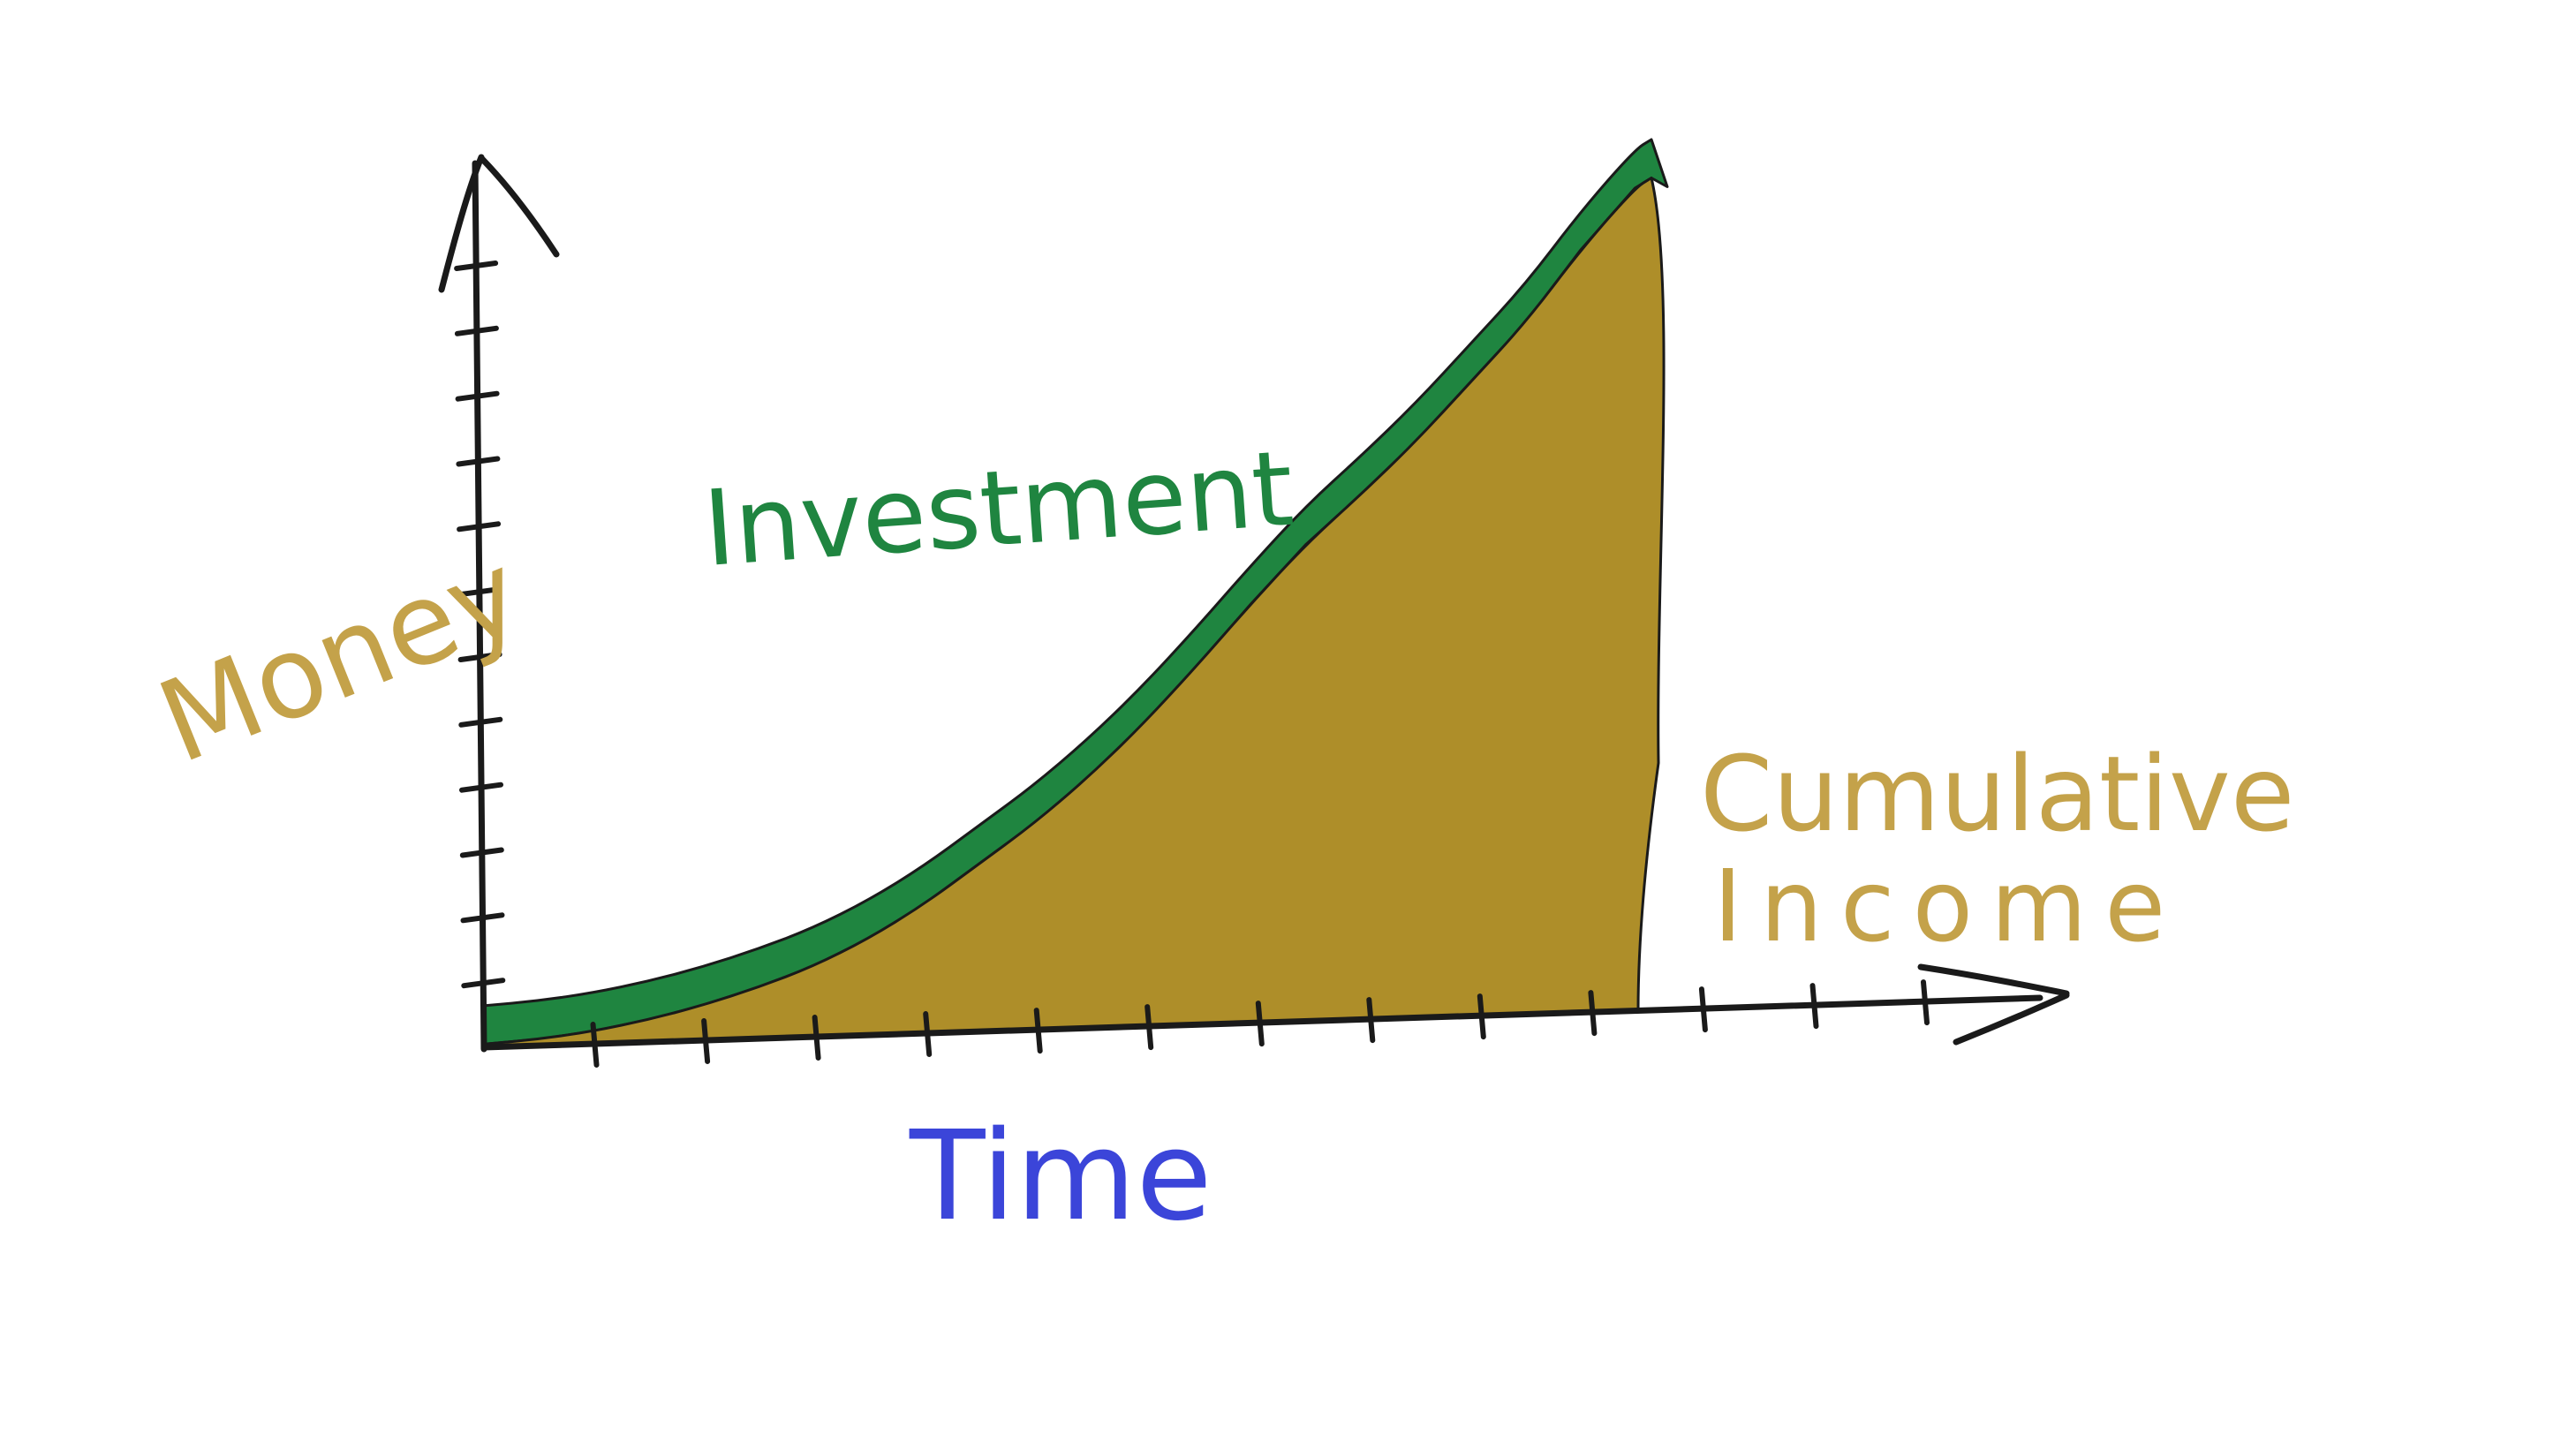  Describe the element at coordinates (1993, 1005) in the screenshot. I see `x-axis-arrow-head` at that location.